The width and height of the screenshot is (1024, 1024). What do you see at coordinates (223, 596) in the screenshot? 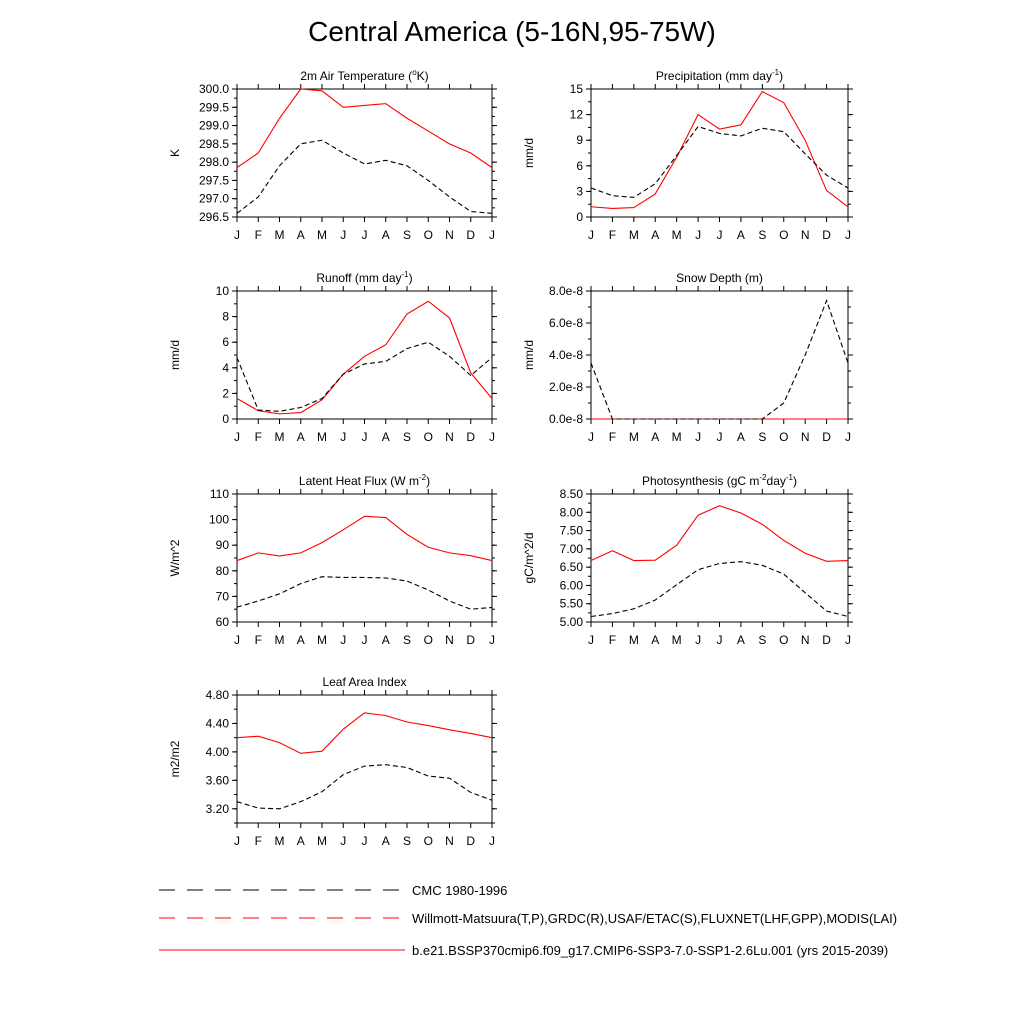
I see `y-tick-label: 70` at bounding box center [223, 596].